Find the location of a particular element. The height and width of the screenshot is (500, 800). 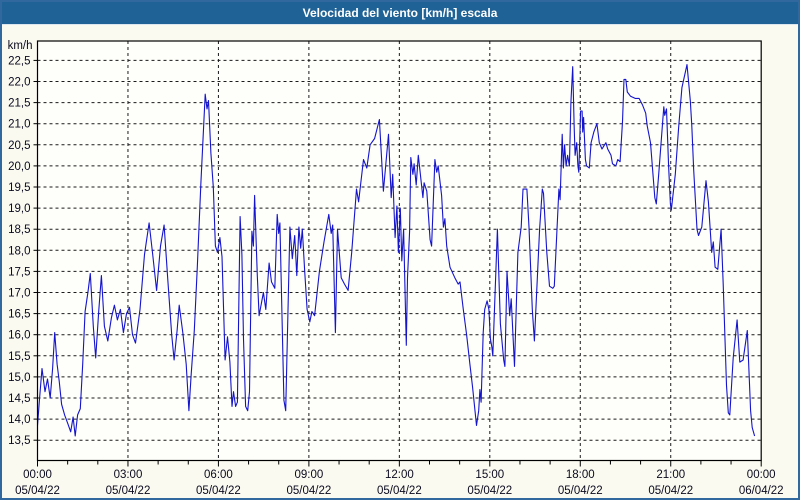

y-axis-tick-label: 16,0 is located at coordinates (19, 336).